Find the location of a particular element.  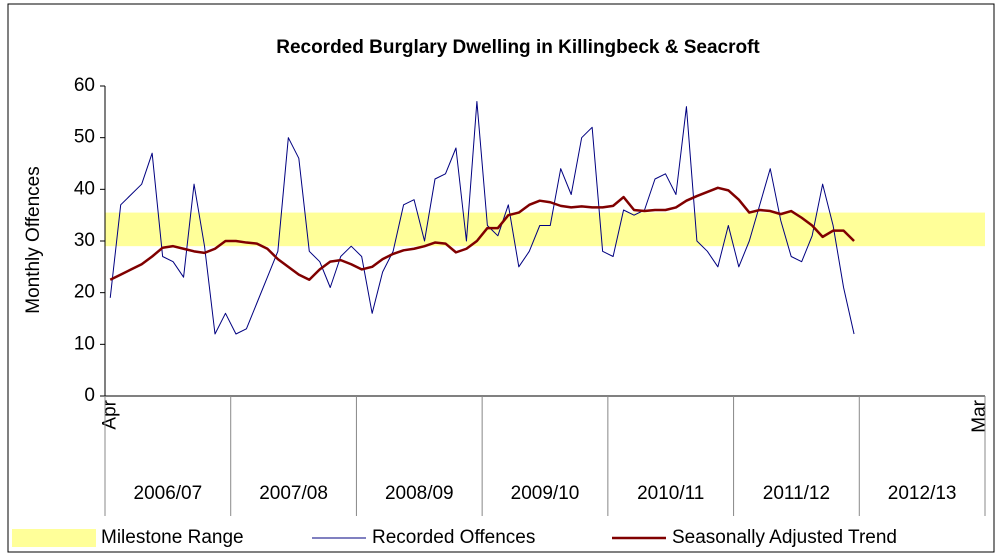

y-axis-label: Monthly Offences is located at coordinates (33, 240).